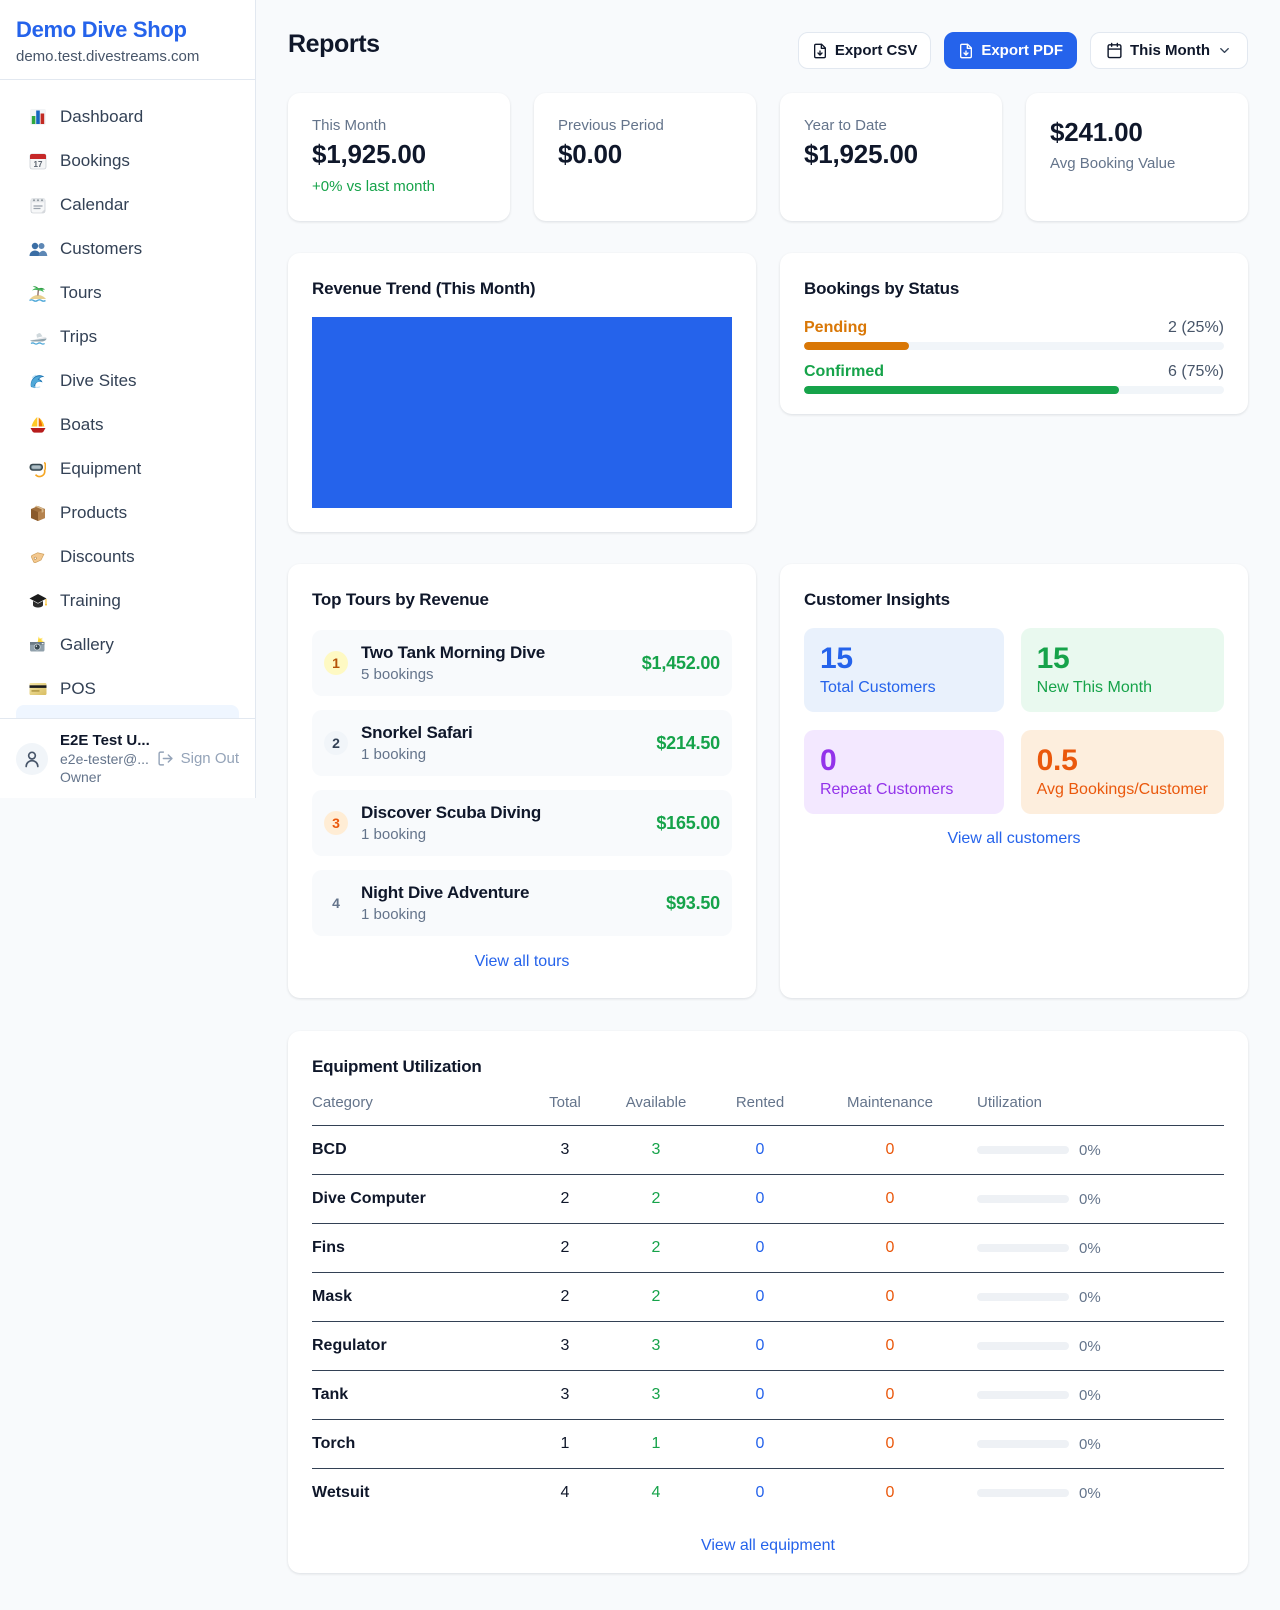 This screenshot has height=1610, width=1280. Describe the element at coordinates (38, 164) in the screenshot. I see `svg-text: 17` at that location.